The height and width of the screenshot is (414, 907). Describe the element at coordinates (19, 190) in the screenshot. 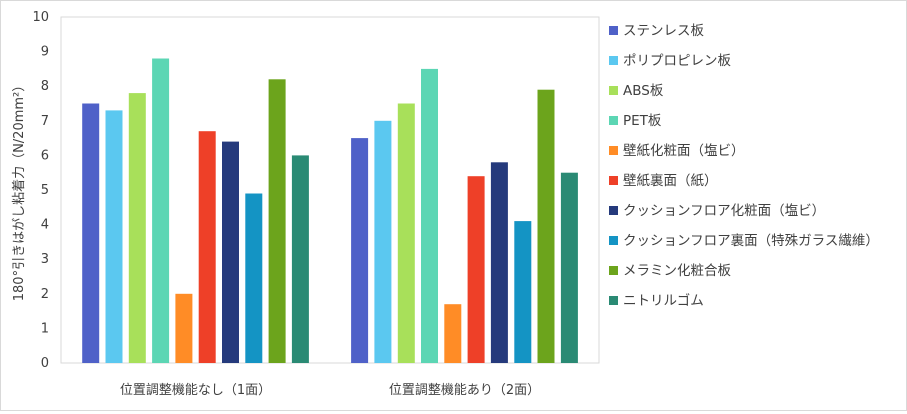

I see `y-axis-label: 180°引きはがし粘着力（N/20mm²）` at that location.